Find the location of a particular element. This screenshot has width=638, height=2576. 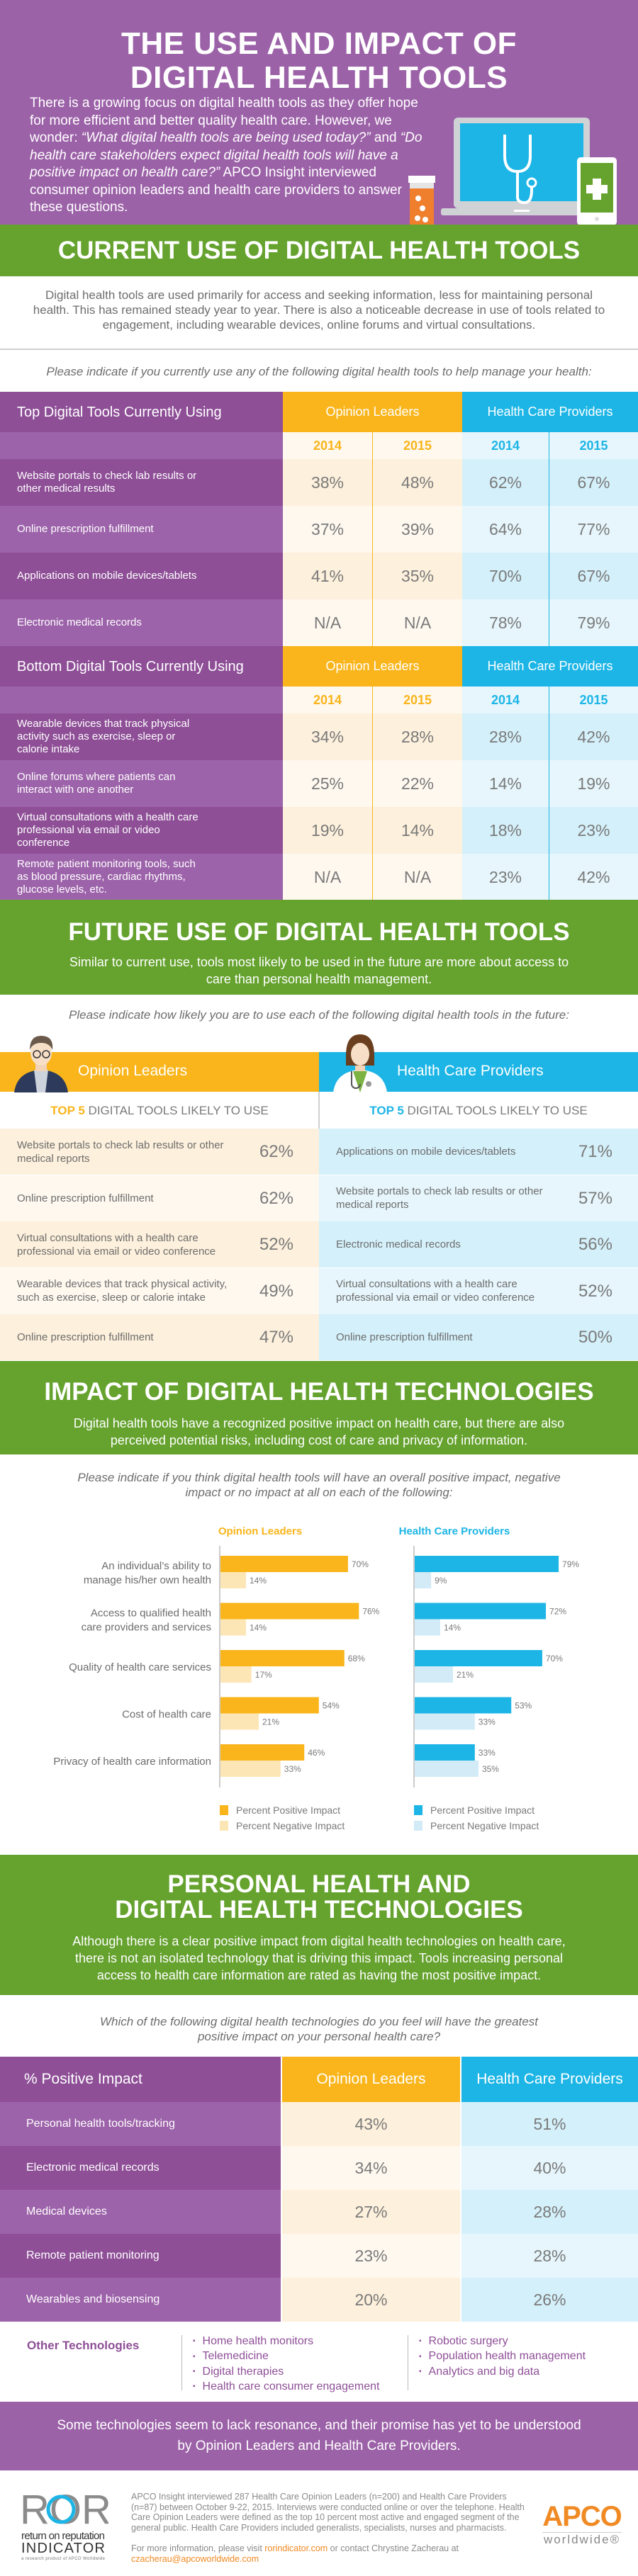

top5-label: TOP 5 DIGITAL TOOLS LIKELY TO USE is located at coordinates (478, 1111).